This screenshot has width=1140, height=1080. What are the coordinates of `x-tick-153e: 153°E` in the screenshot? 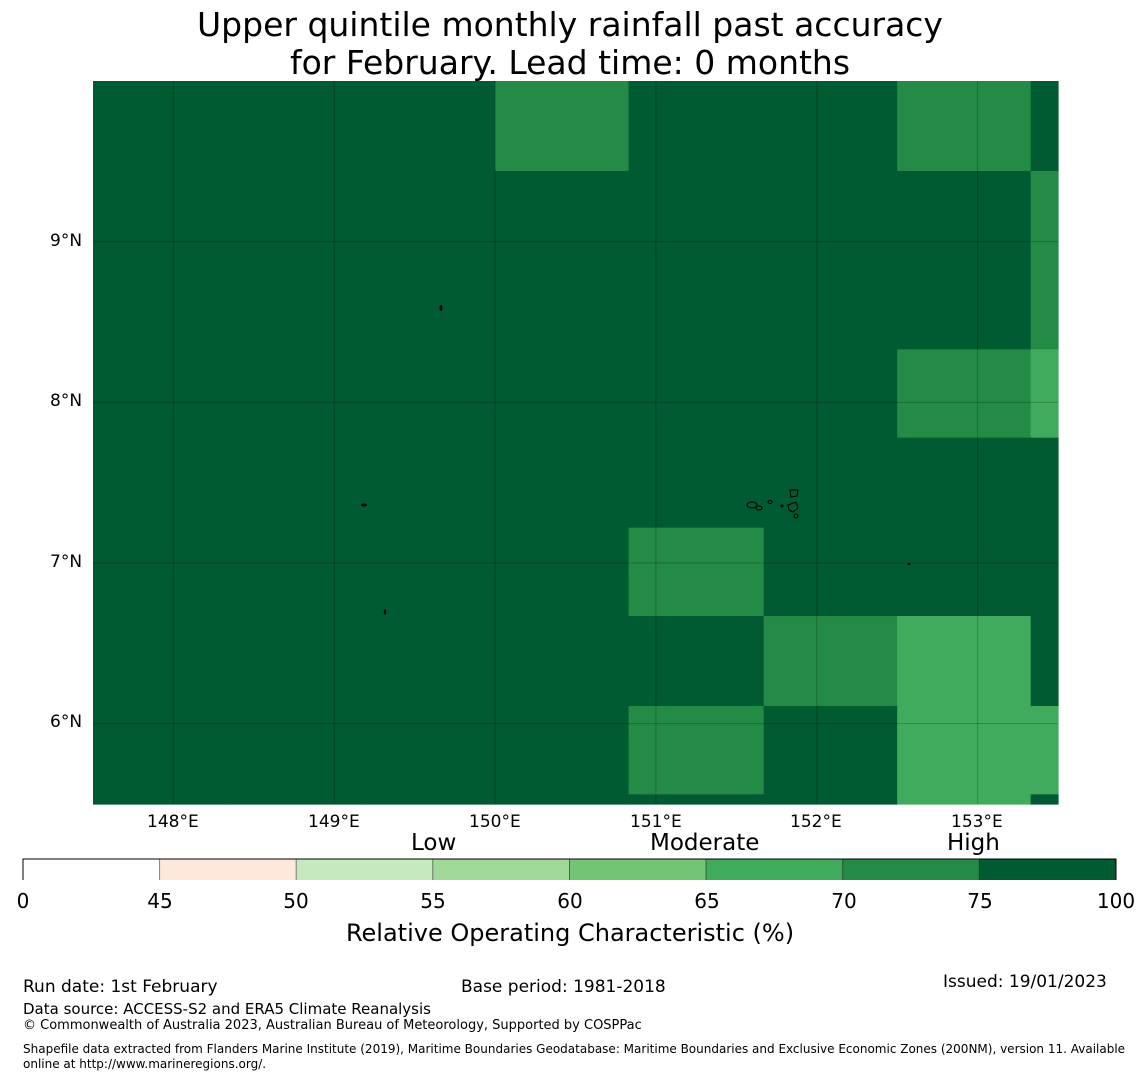 It's located at (977, 822).